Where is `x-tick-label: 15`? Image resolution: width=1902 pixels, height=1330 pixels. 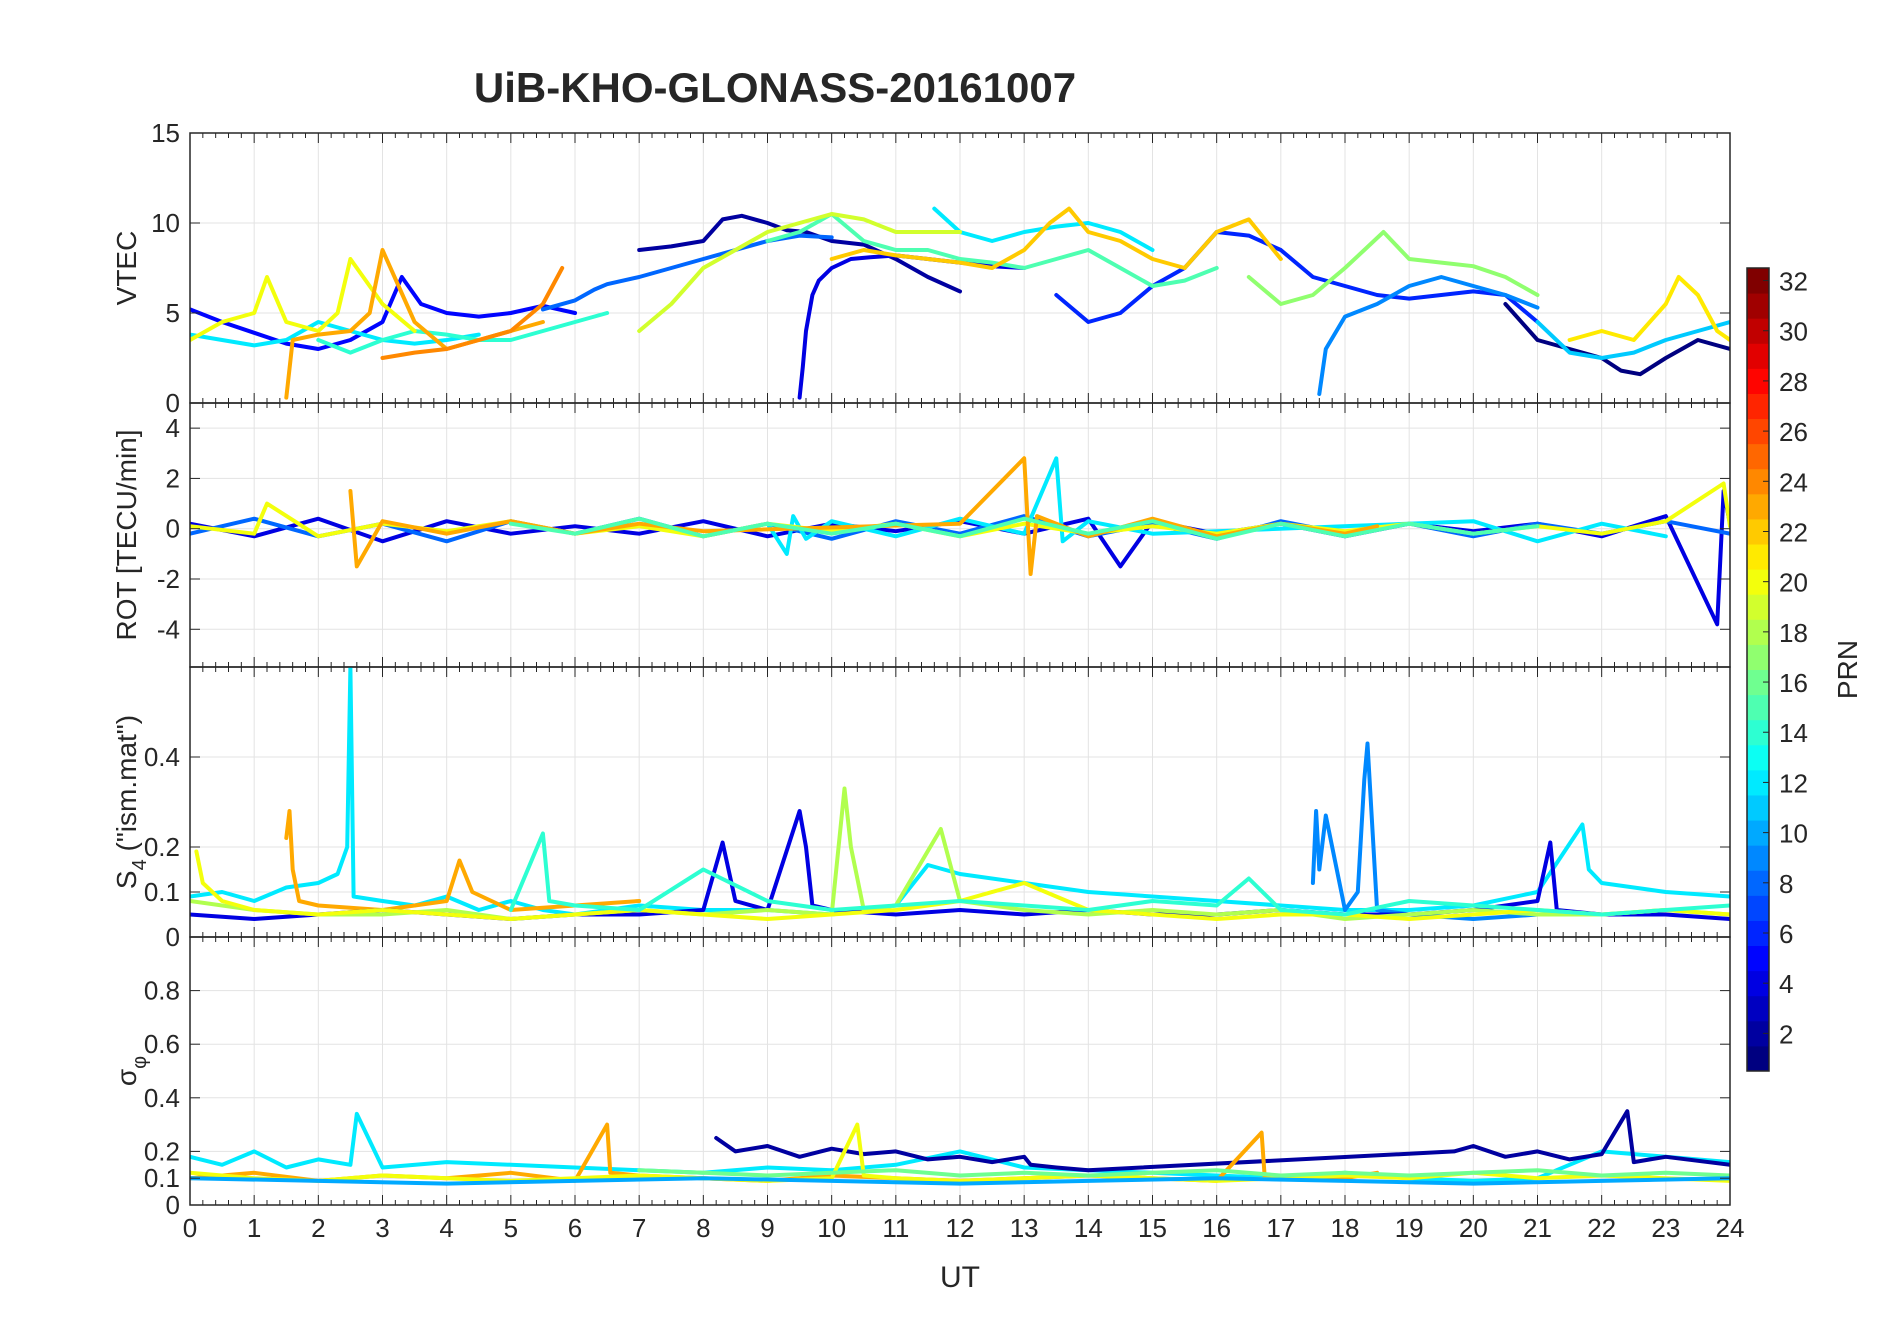 x-tick-label: 15 is located at coordinates (1152, 1228).